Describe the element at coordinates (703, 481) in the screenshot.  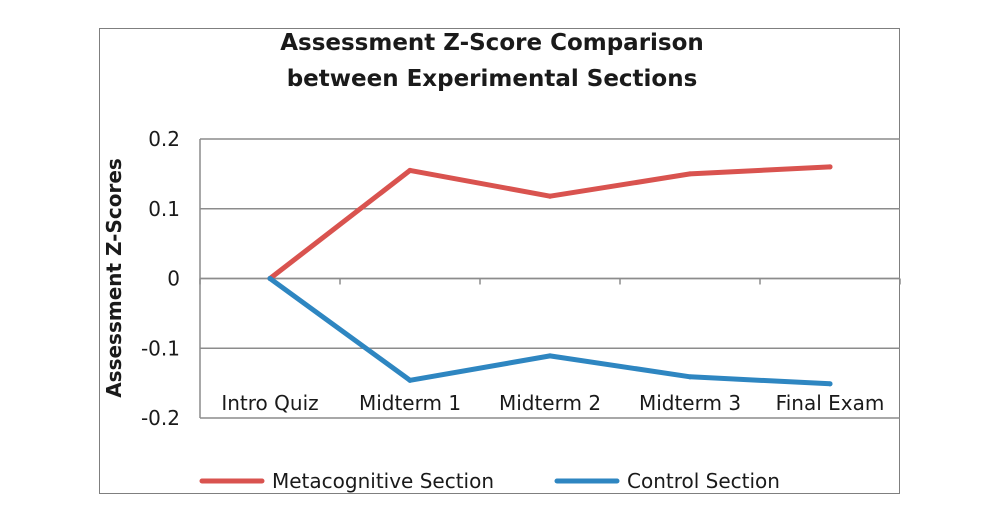
I see `legend-label: Control Section` at that location.